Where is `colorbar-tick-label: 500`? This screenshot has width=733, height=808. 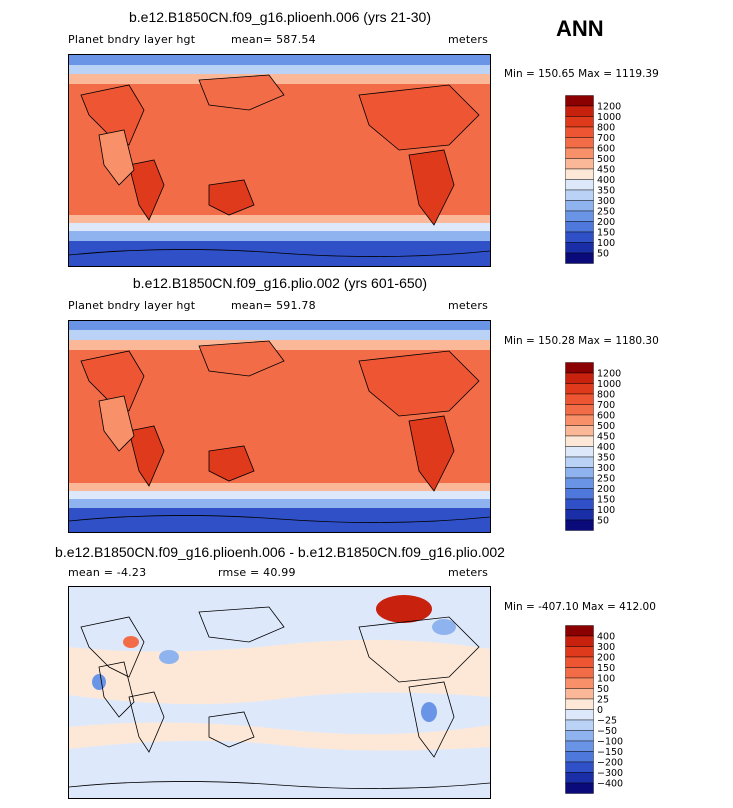
colorbar-tick-label: 500 is located at coordinates (606, 426).